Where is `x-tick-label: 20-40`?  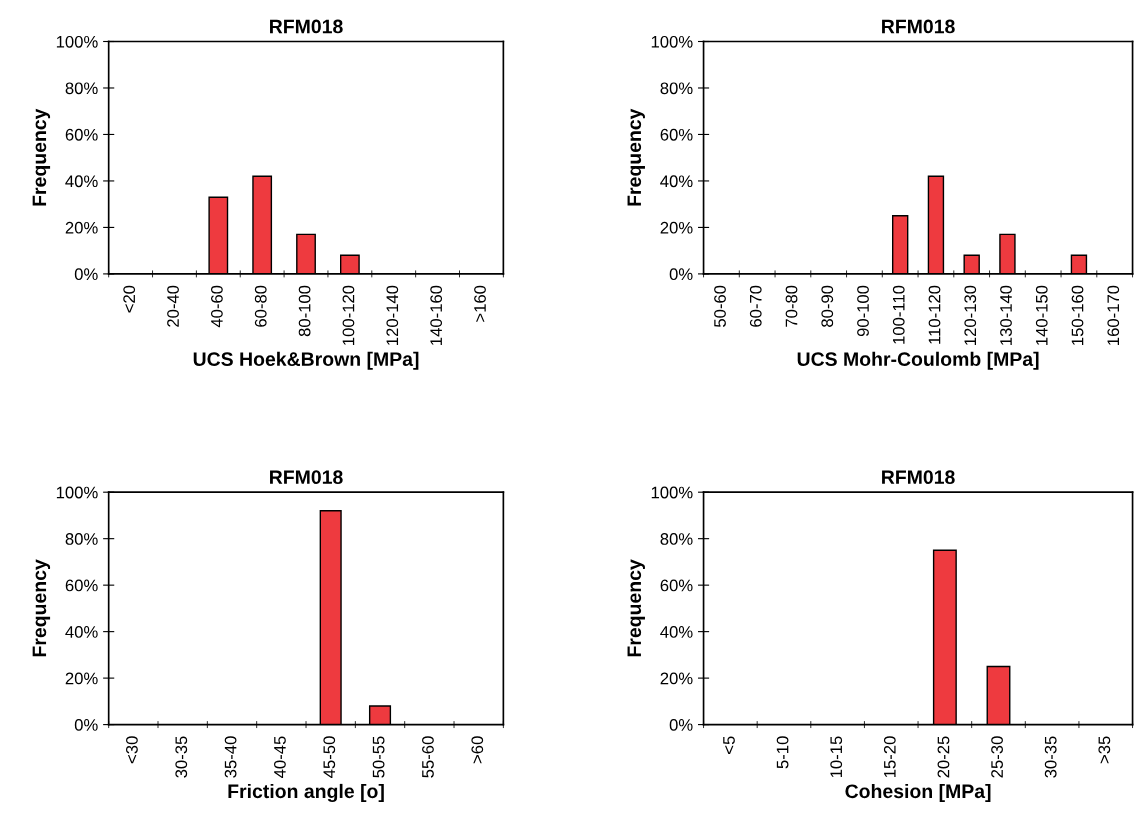 x-tick-label: 20-40 is located at coordinates (173, 306).